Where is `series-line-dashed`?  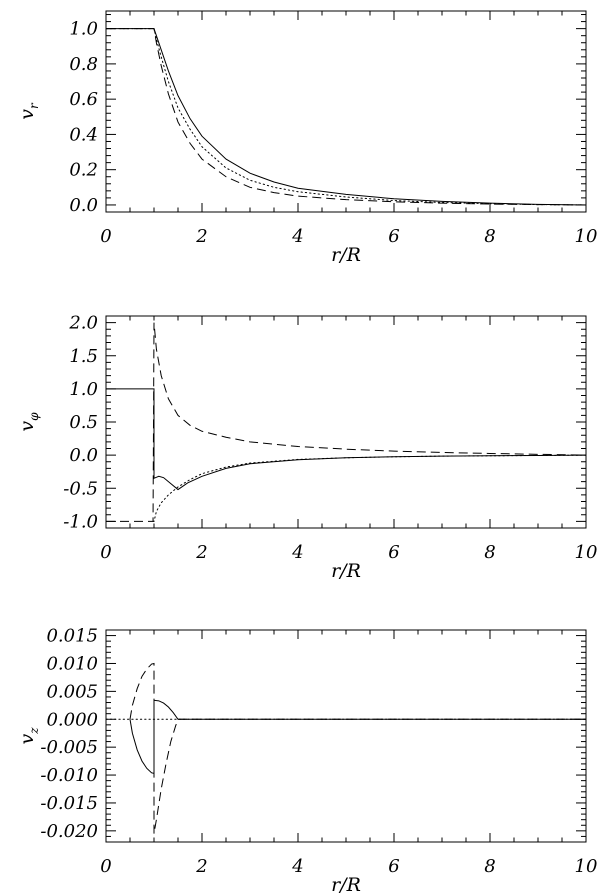
series-line-dashed is located at coordinates (357, 748).